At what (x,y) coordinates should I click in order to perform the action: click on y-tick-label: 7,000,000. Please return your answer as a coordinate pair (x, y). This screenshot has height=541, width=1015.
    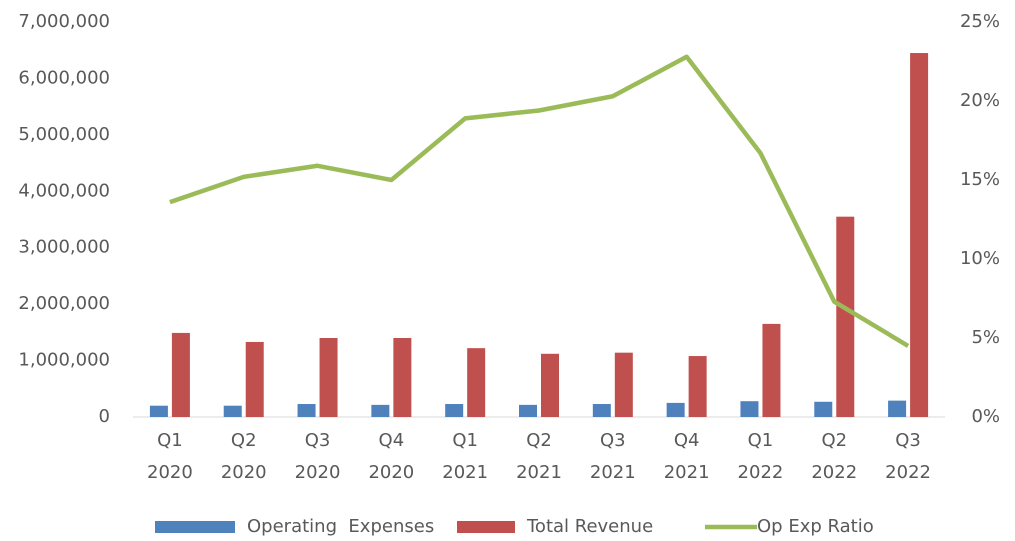
    Looking at the image, I should click on (64, 21).